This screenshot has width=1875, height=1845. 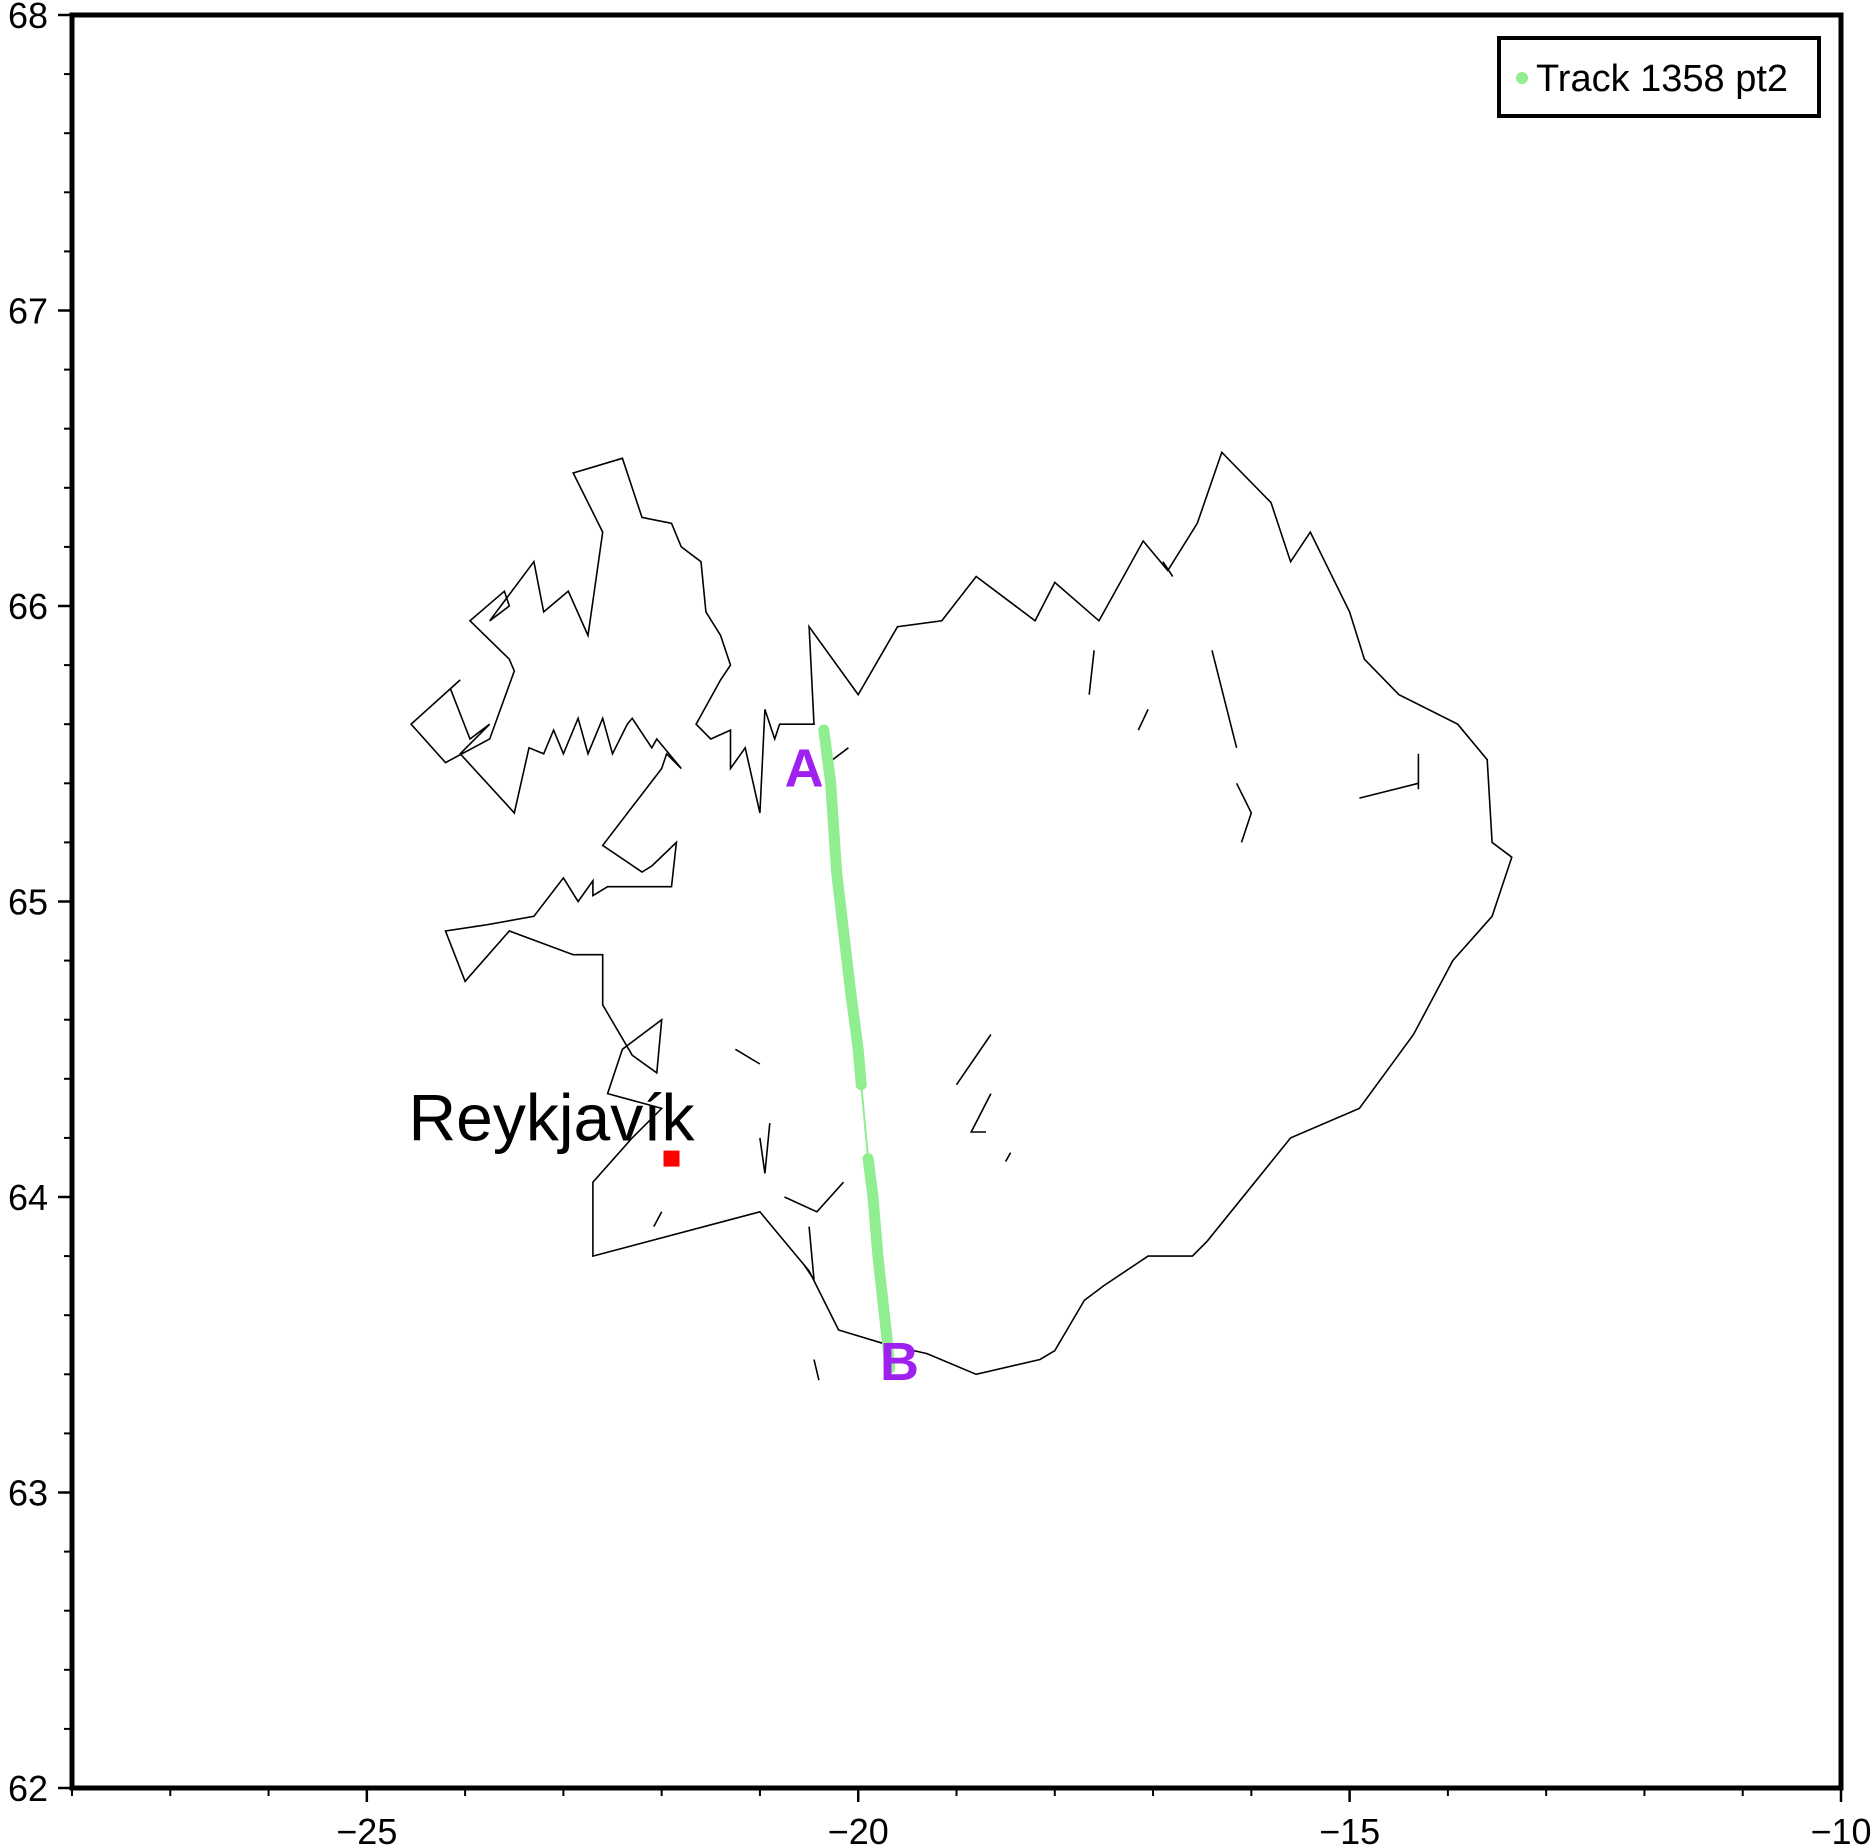 What do you see at coordinates (1840, 1828) in the screenshot?
I see `x-tick-label: −10` at bounding box center [1840, 1828].